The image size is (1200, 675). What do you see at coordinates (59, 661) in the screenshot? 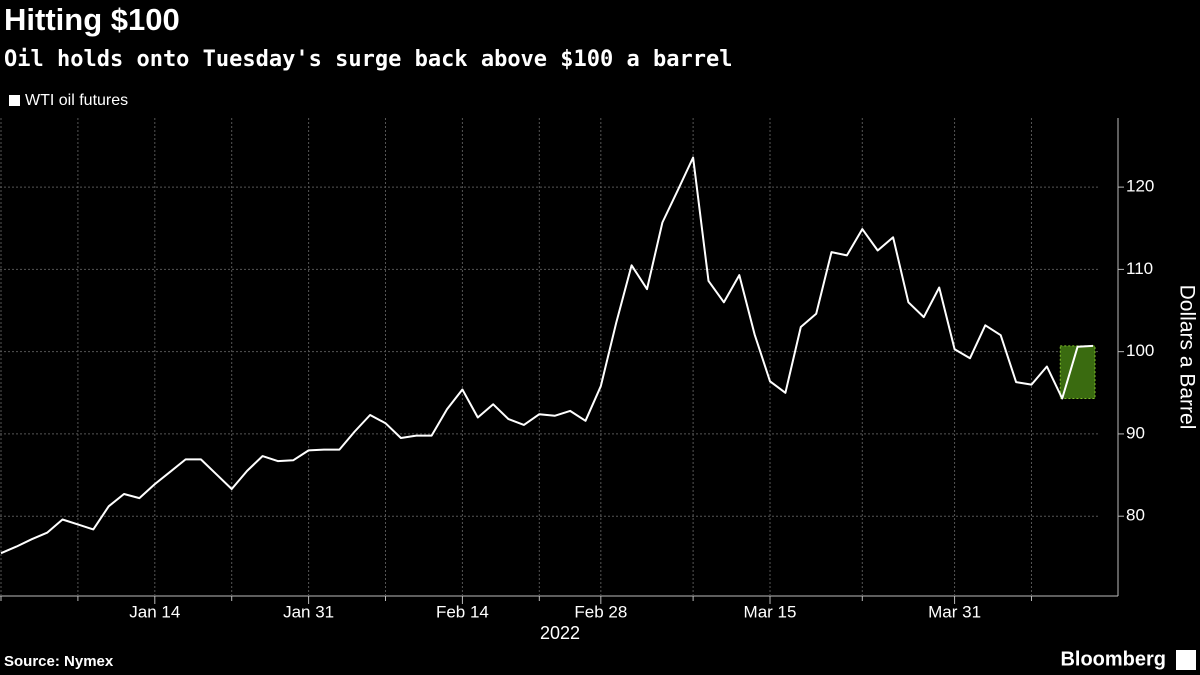
I see `source: Source: Nymex` at bounding box center [59, 661].